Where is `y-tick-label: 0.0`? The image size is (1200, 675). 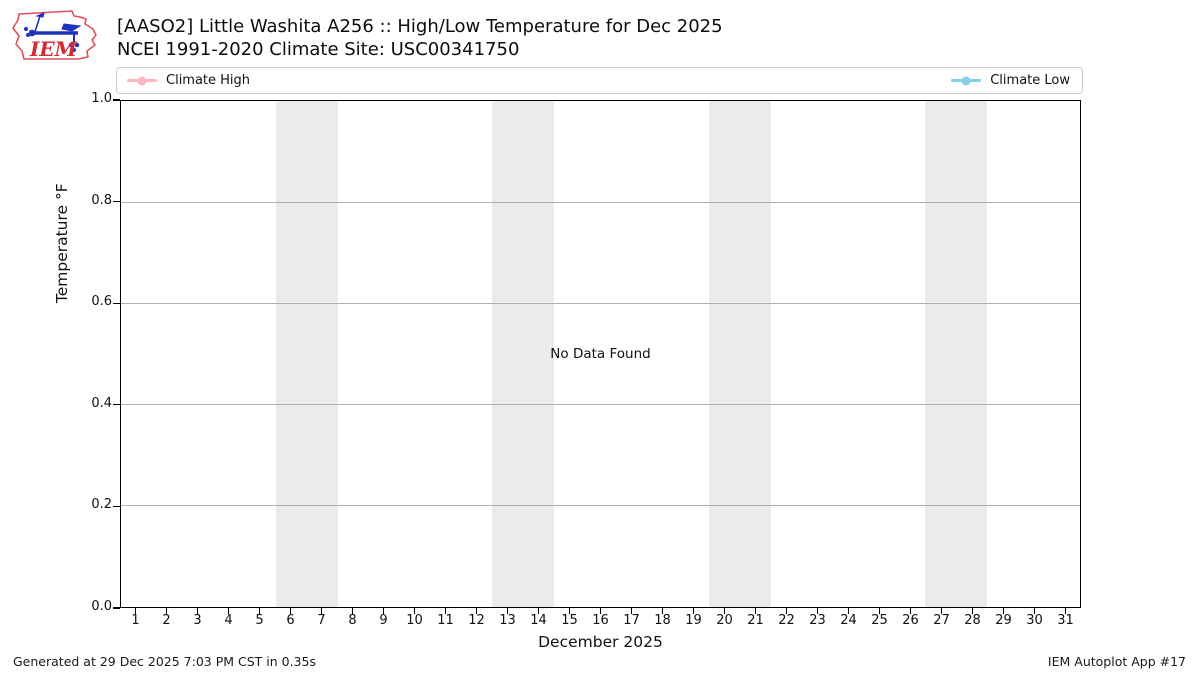 y-tick-label: 0.0 is located at coordinates (101, 606).